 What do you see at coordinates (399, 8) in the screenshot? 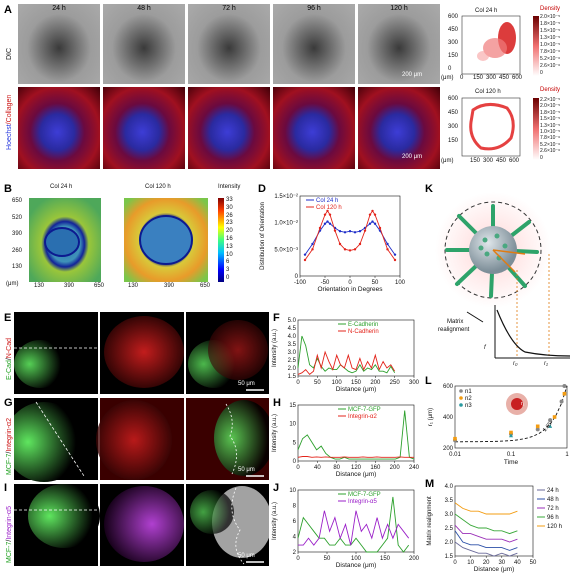
I see `time-label: 120 h` at bounding box center [399, 8].